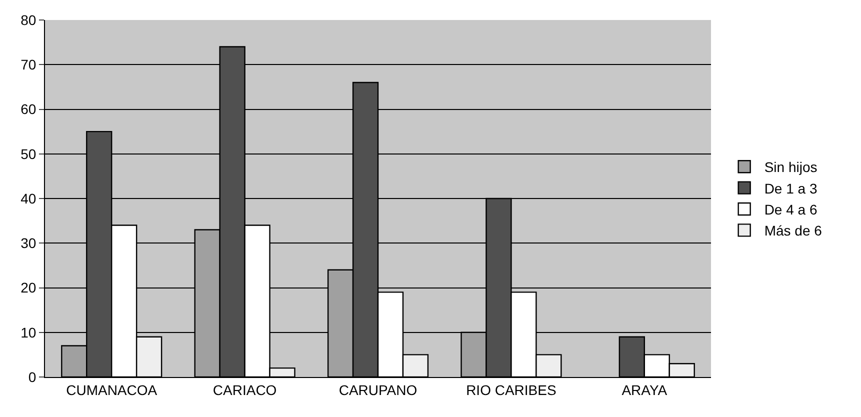 This screenshot has height=417, width=861. Describe the element at coordinates (378, 390) in the screenshot. I see `x-tick-label: CARUPANO` at that location.